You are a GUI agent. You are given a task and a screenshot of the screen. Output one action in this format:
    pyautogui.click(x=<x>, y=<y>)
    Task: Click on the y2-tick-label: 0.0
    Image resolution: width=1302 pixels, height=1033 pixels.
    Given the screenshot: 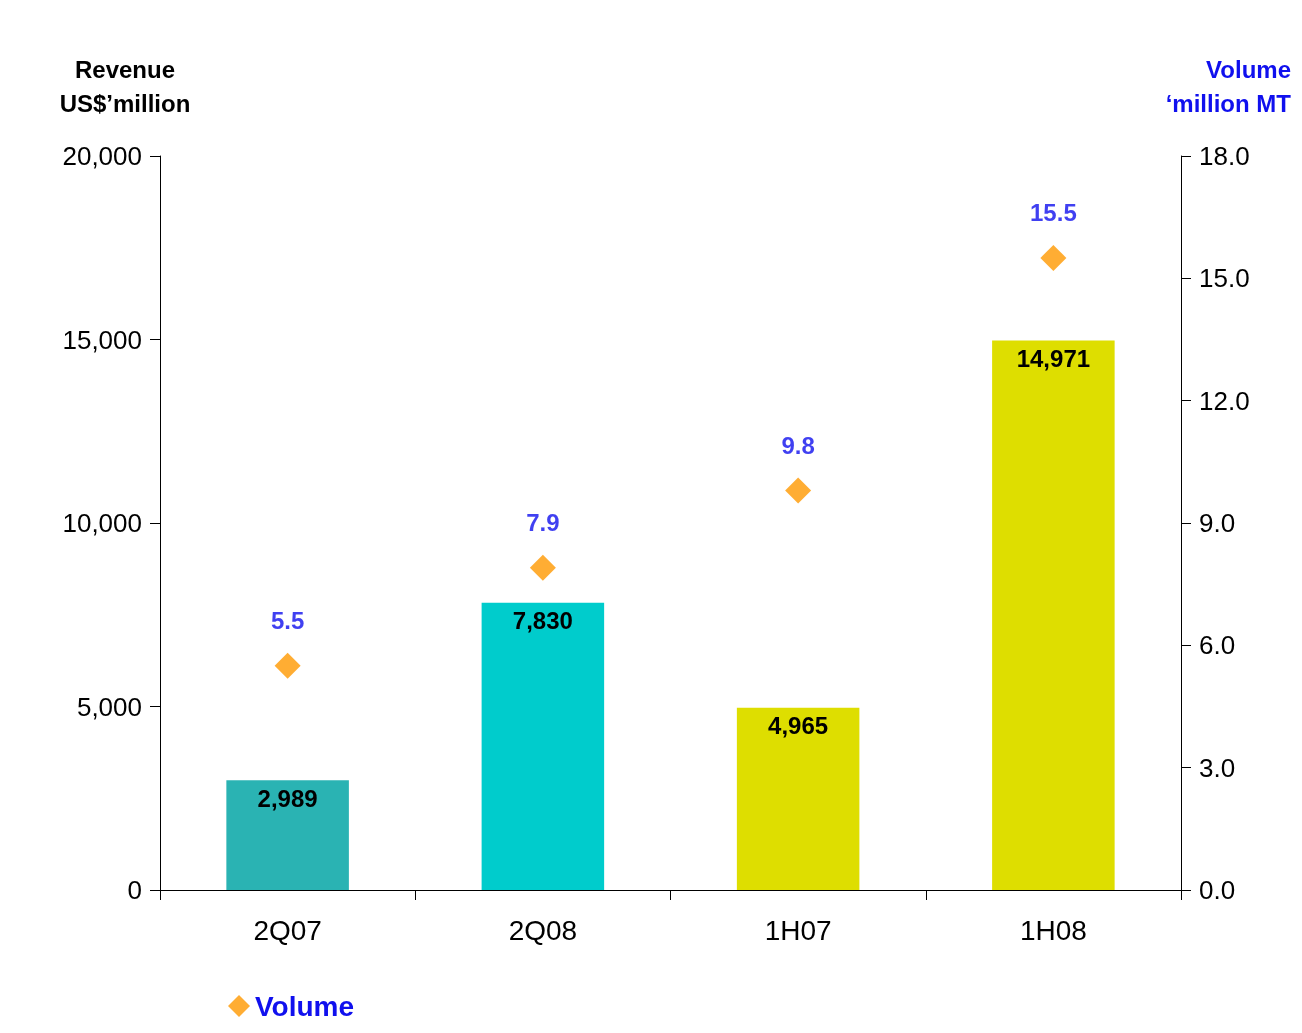 What is the action you would take?
    pyautogui.click(x=1217, y=890)
    